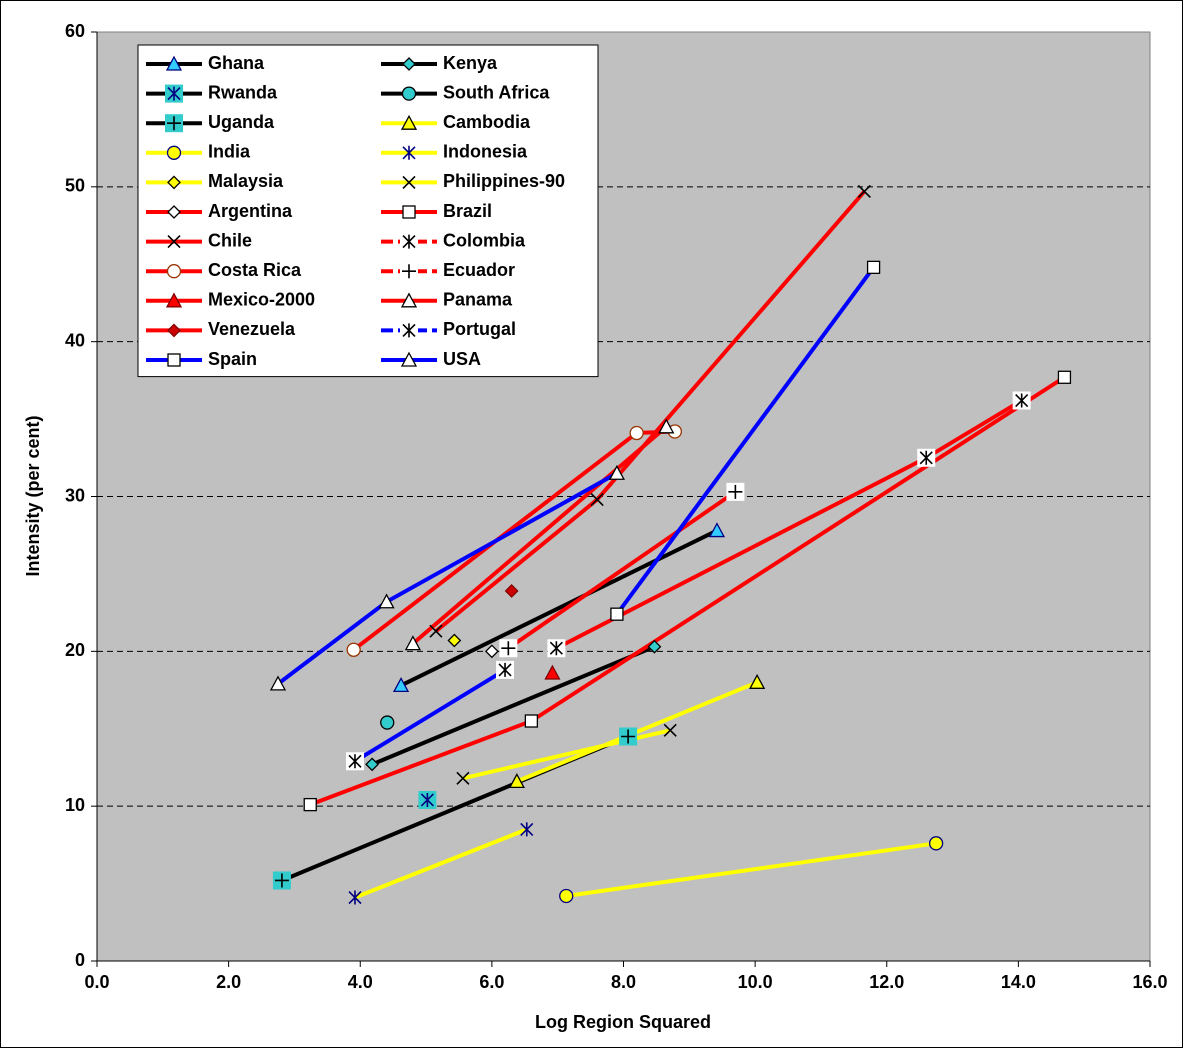 Image resolution: width=1183 pixels, height=1048 pixels. Describe the element at coordinates (470, 63) in the screenshot. I see `legend-label: Kenya` at that location.